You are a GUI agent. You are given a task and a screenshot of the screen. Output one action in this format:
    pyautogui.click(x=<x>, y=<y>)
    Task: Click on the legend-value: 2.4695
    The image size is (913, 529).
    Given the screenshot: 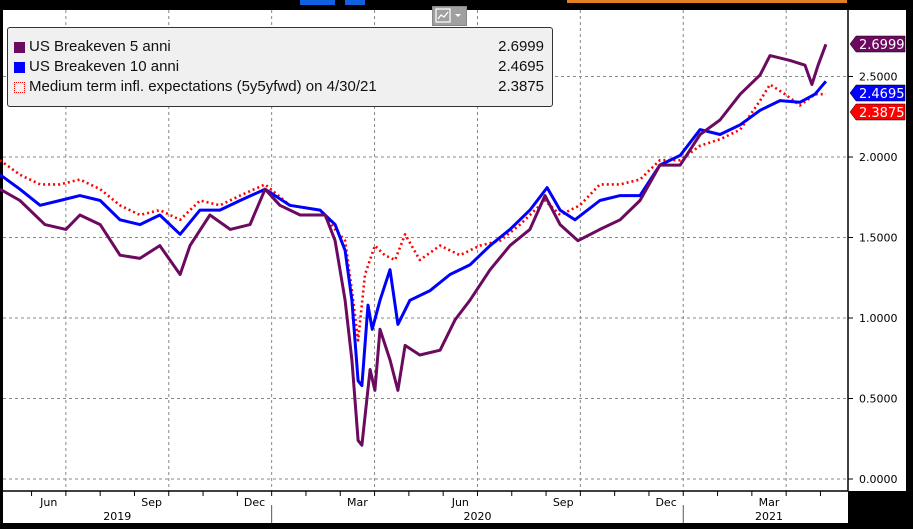 What is the action you would take?
    pyautogui.click(x=521, y=66)
    